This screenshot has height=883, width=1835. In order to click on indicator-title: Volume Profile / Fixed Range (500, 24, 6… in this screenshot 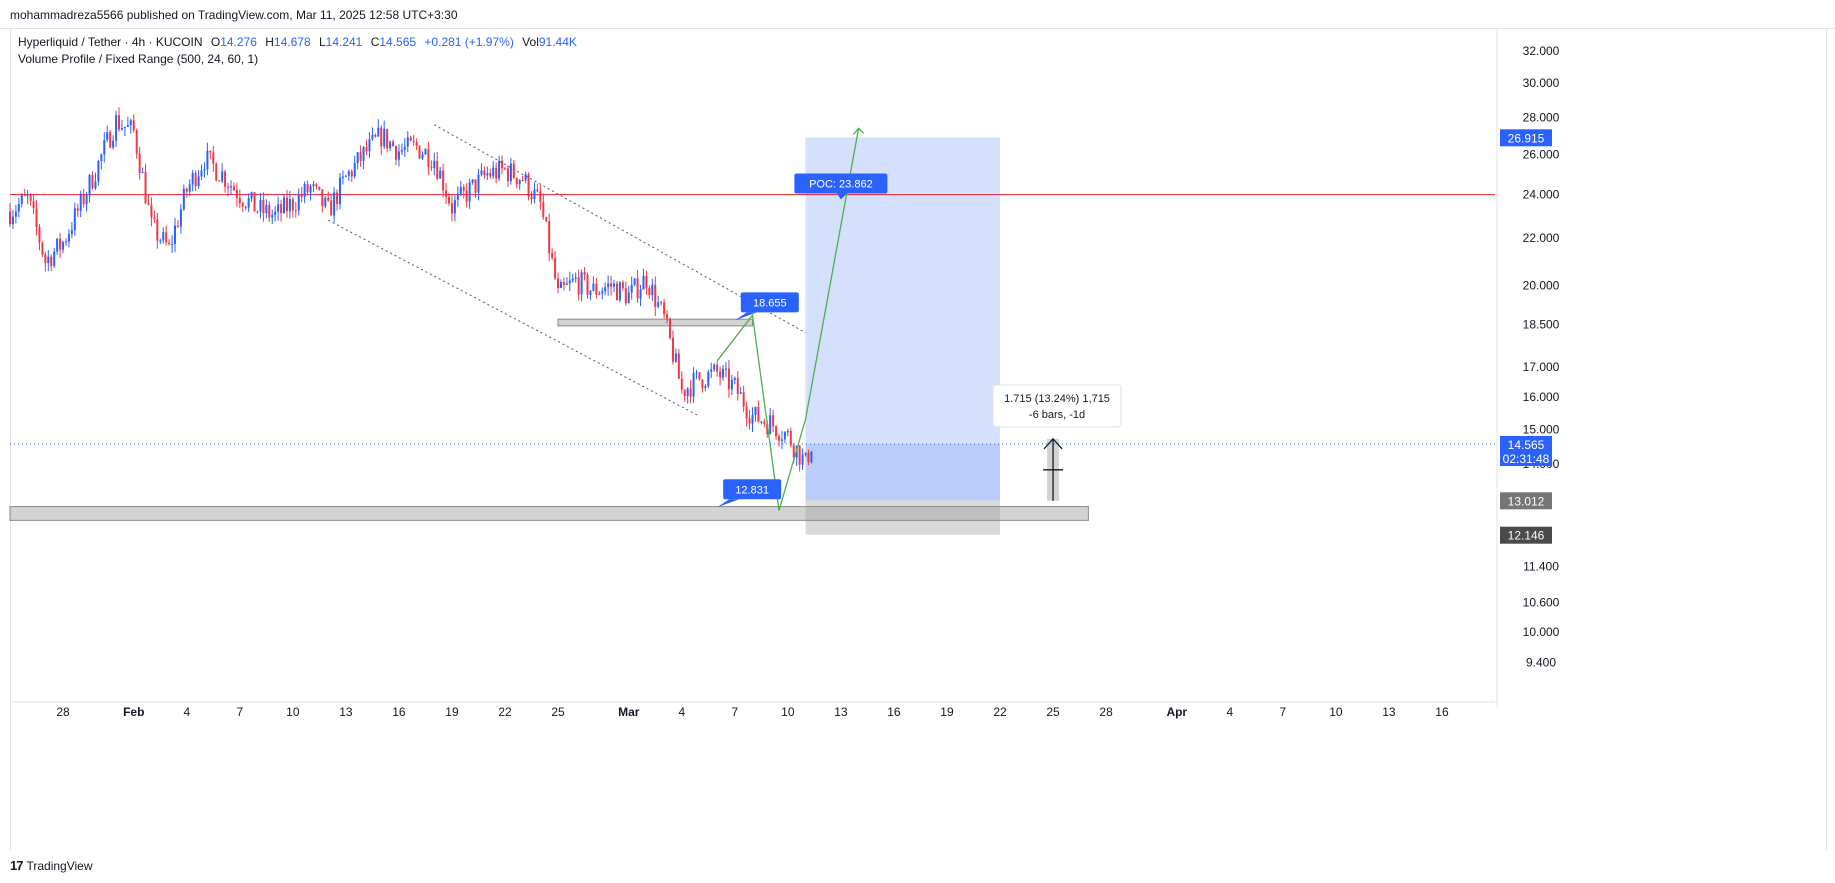, I will do `click(138, 59)`.